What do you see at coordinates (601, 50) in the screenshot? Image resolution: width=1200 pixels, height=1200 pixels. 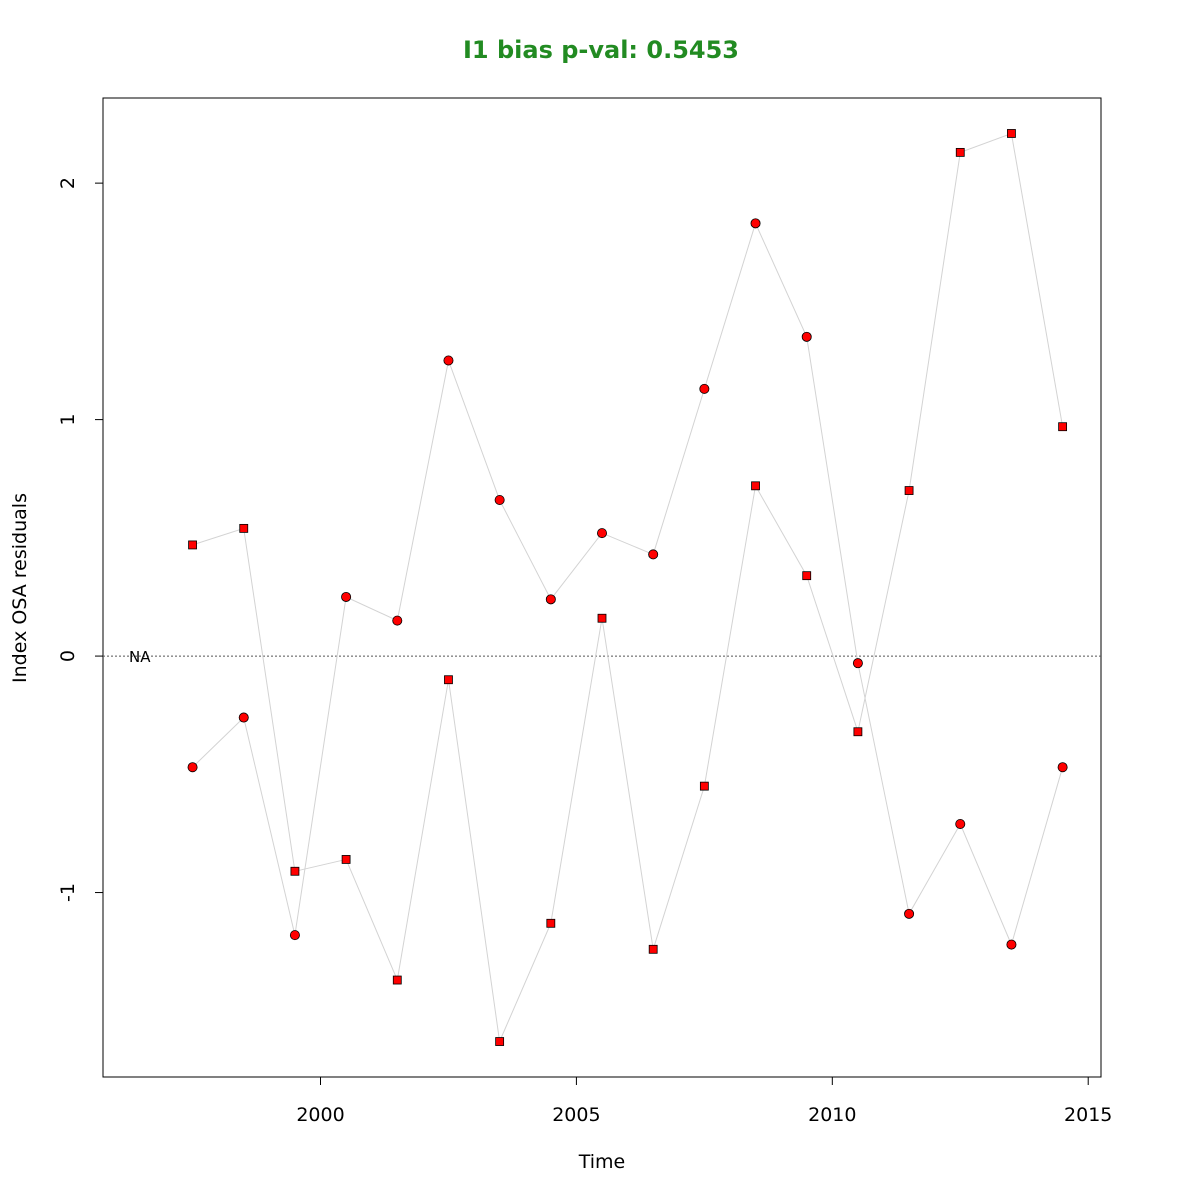 I see `chart-title: I1 bias p-val: 0.5453` at bounding box center [601, 50].